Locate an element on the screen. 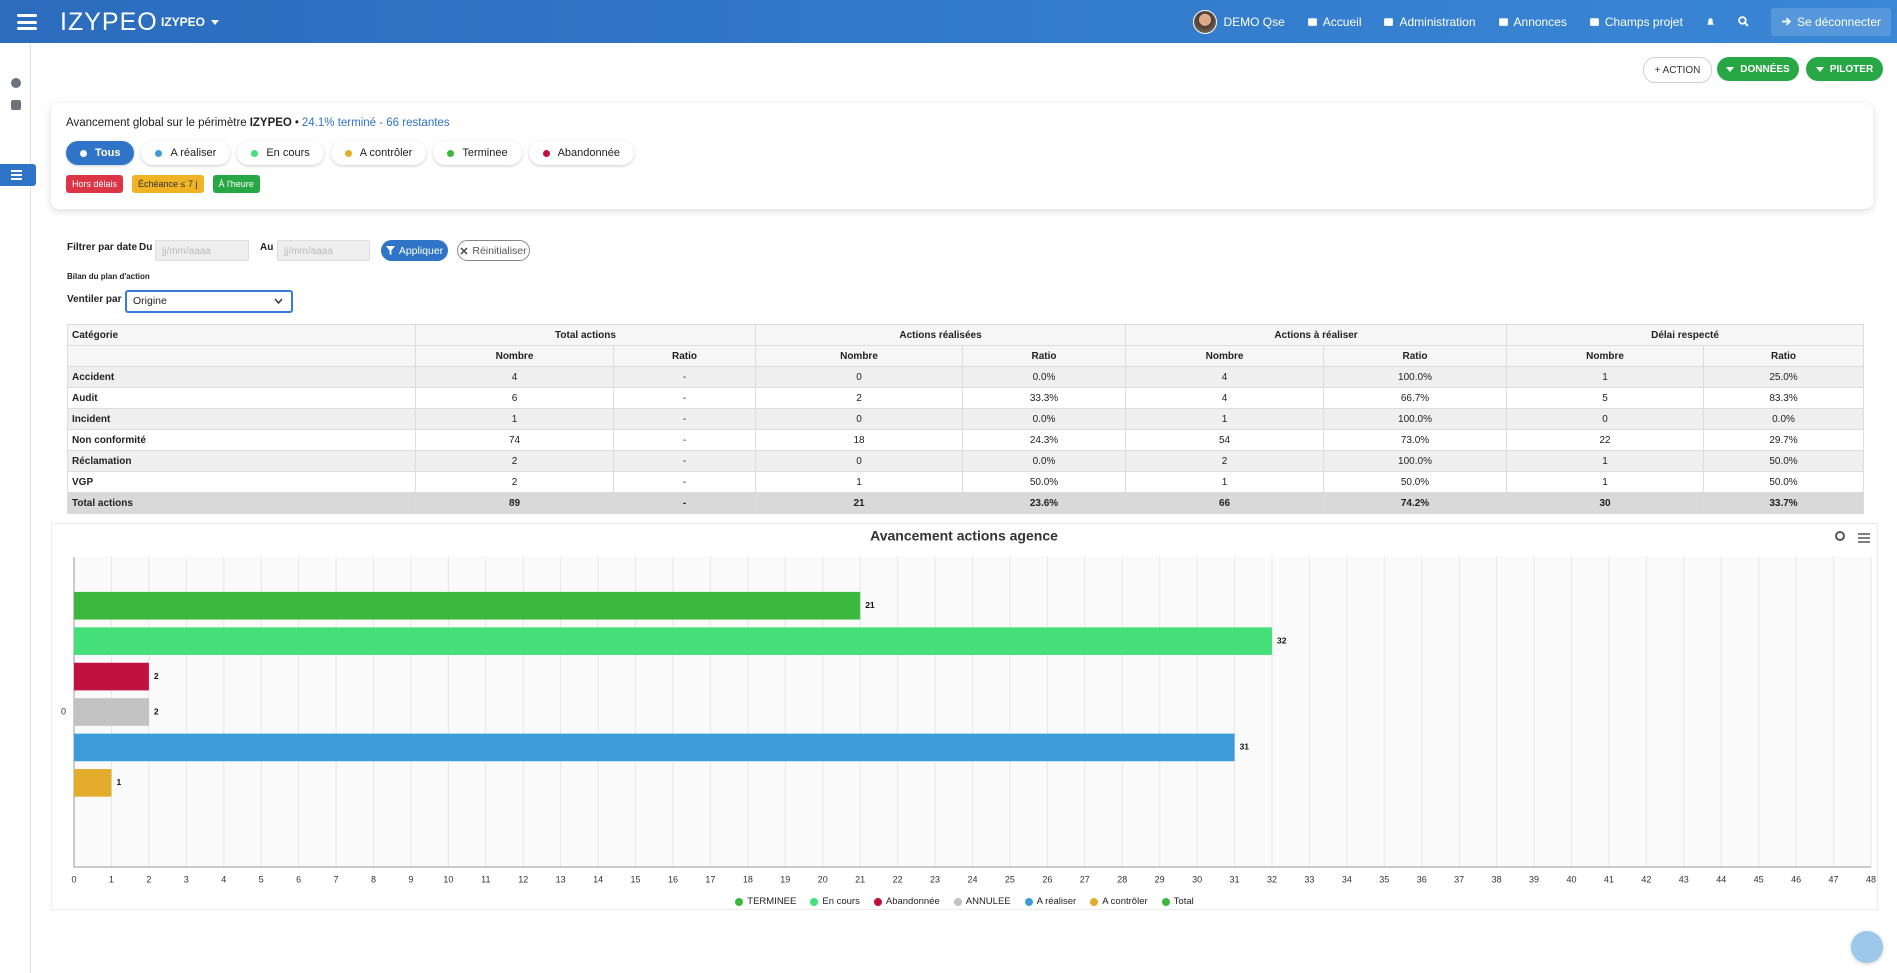  toolbar-button: PILOTER is located at coordinates (1844, 69).